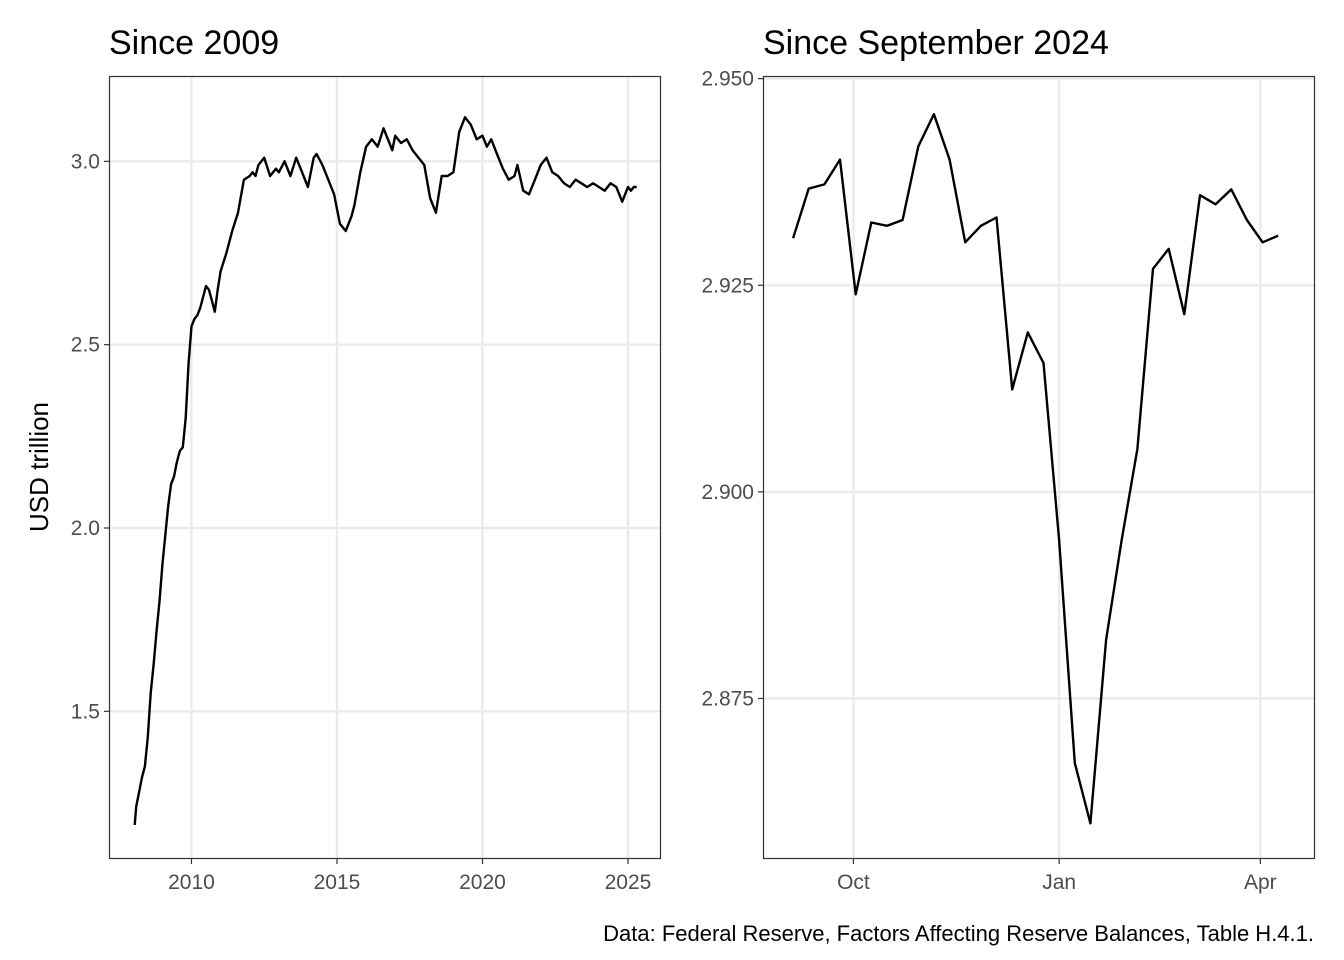 Image resolution: width=1344 pixels, height=960 pixels. What do you see at coordinates (90, 436) in the screenshot?
I see `left-y-axis: 1.5 2.0 2.5 3.0` at bounding box center [90, 436].